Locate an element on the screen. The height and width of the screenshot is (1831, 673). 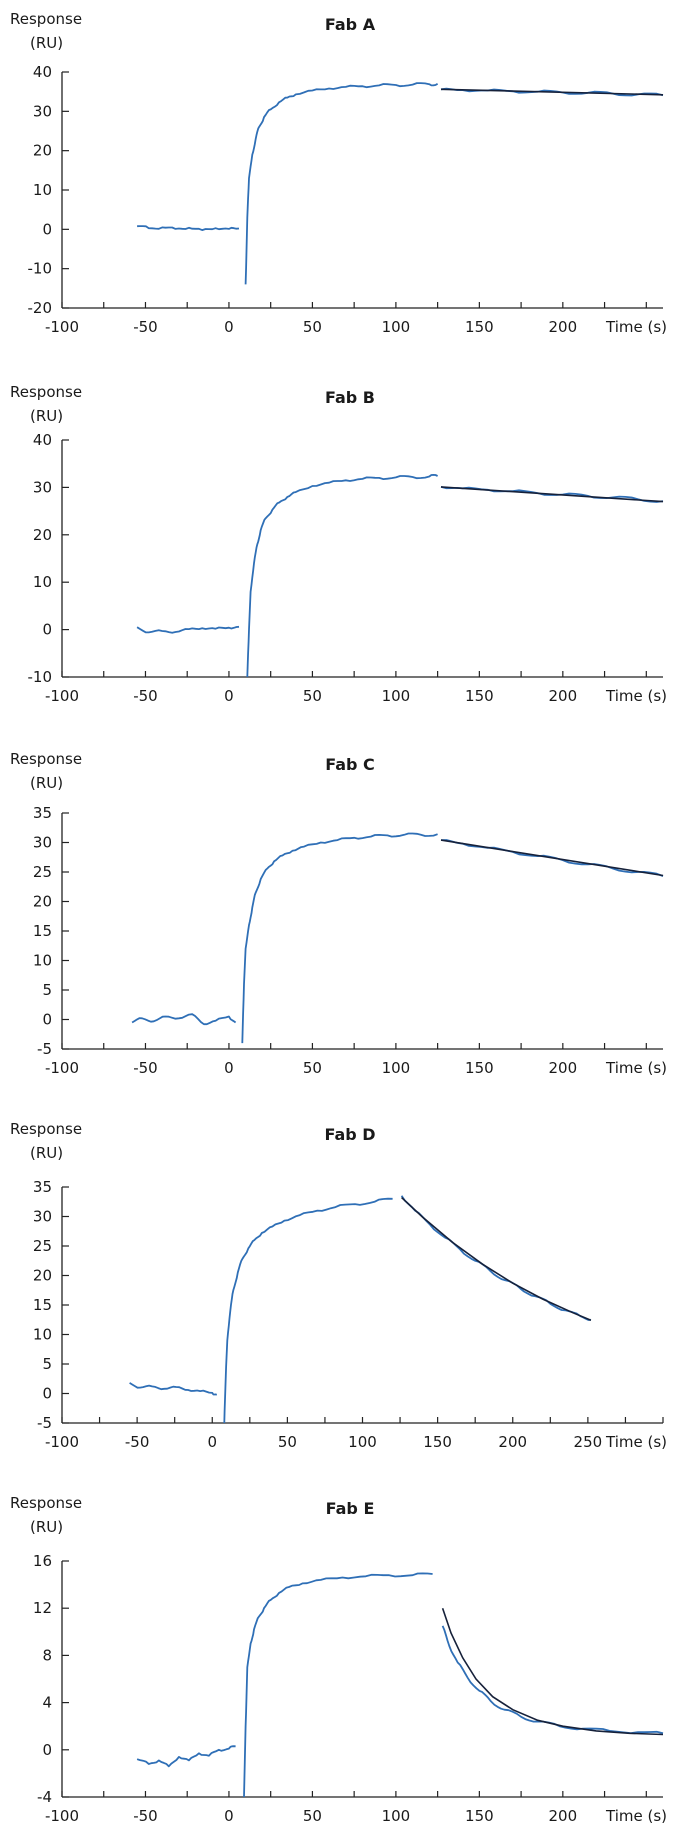
x-tick-label: 250 is located at coordinates (588, 1442).